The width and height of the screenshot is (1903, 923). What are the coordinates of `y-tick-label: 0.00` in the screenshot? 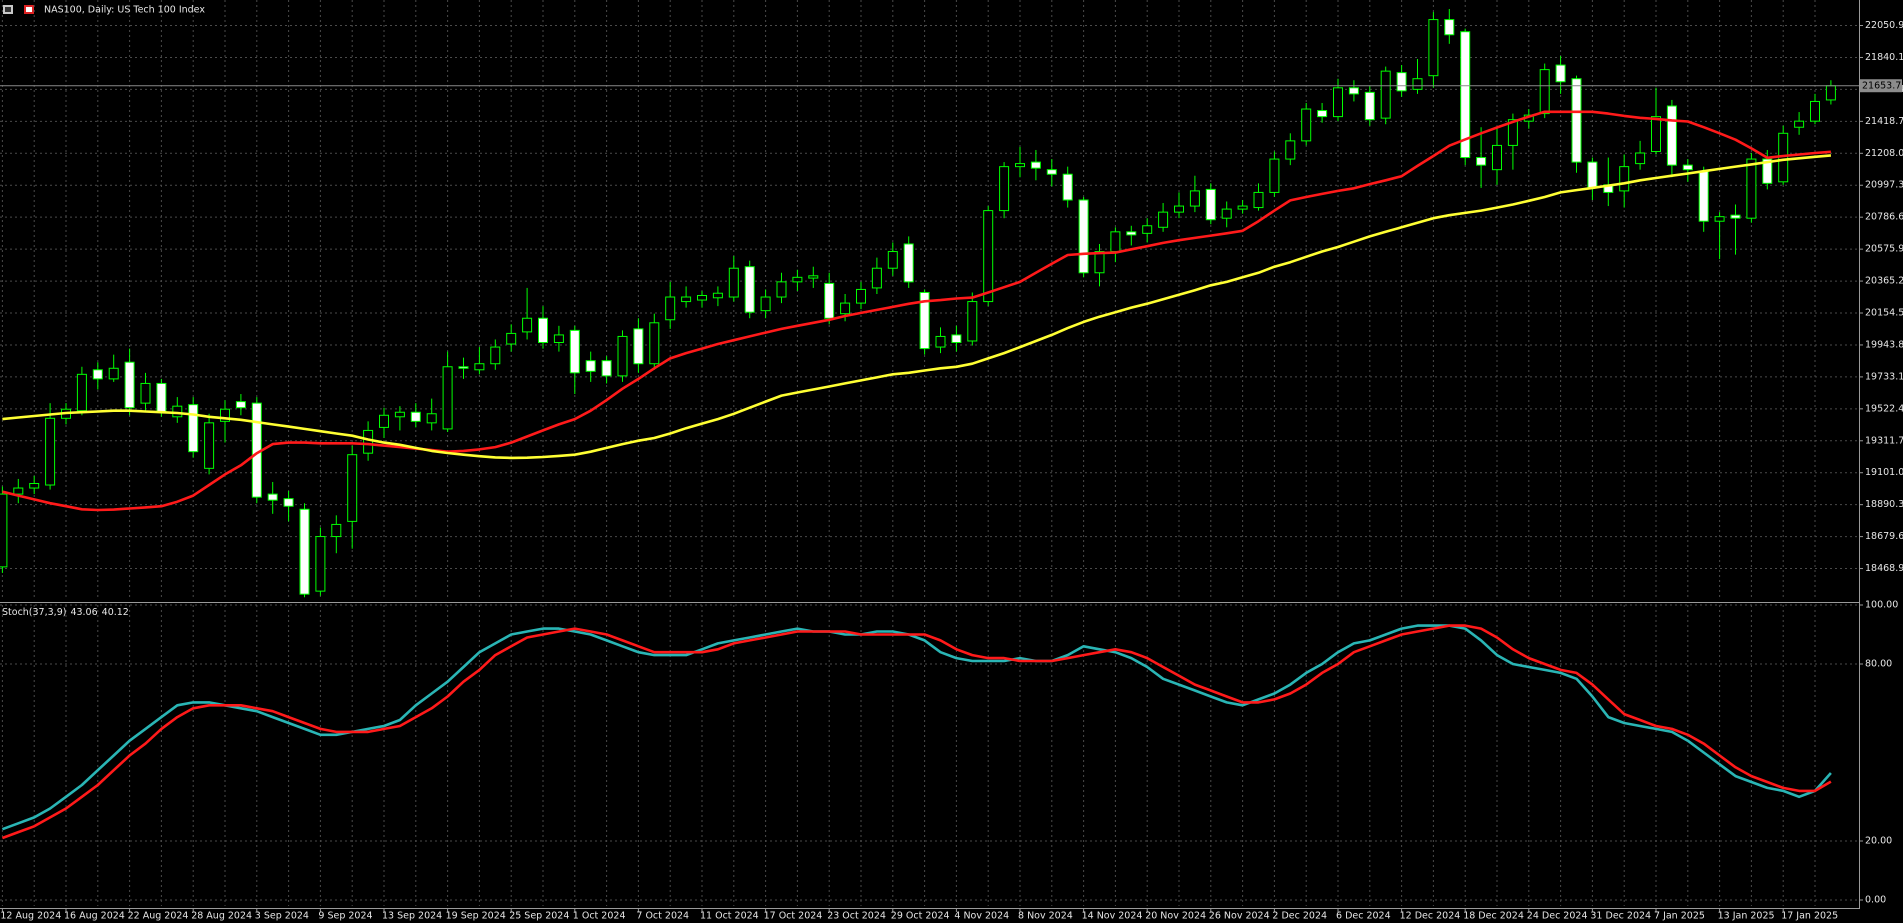 It's located at (1875, 900).